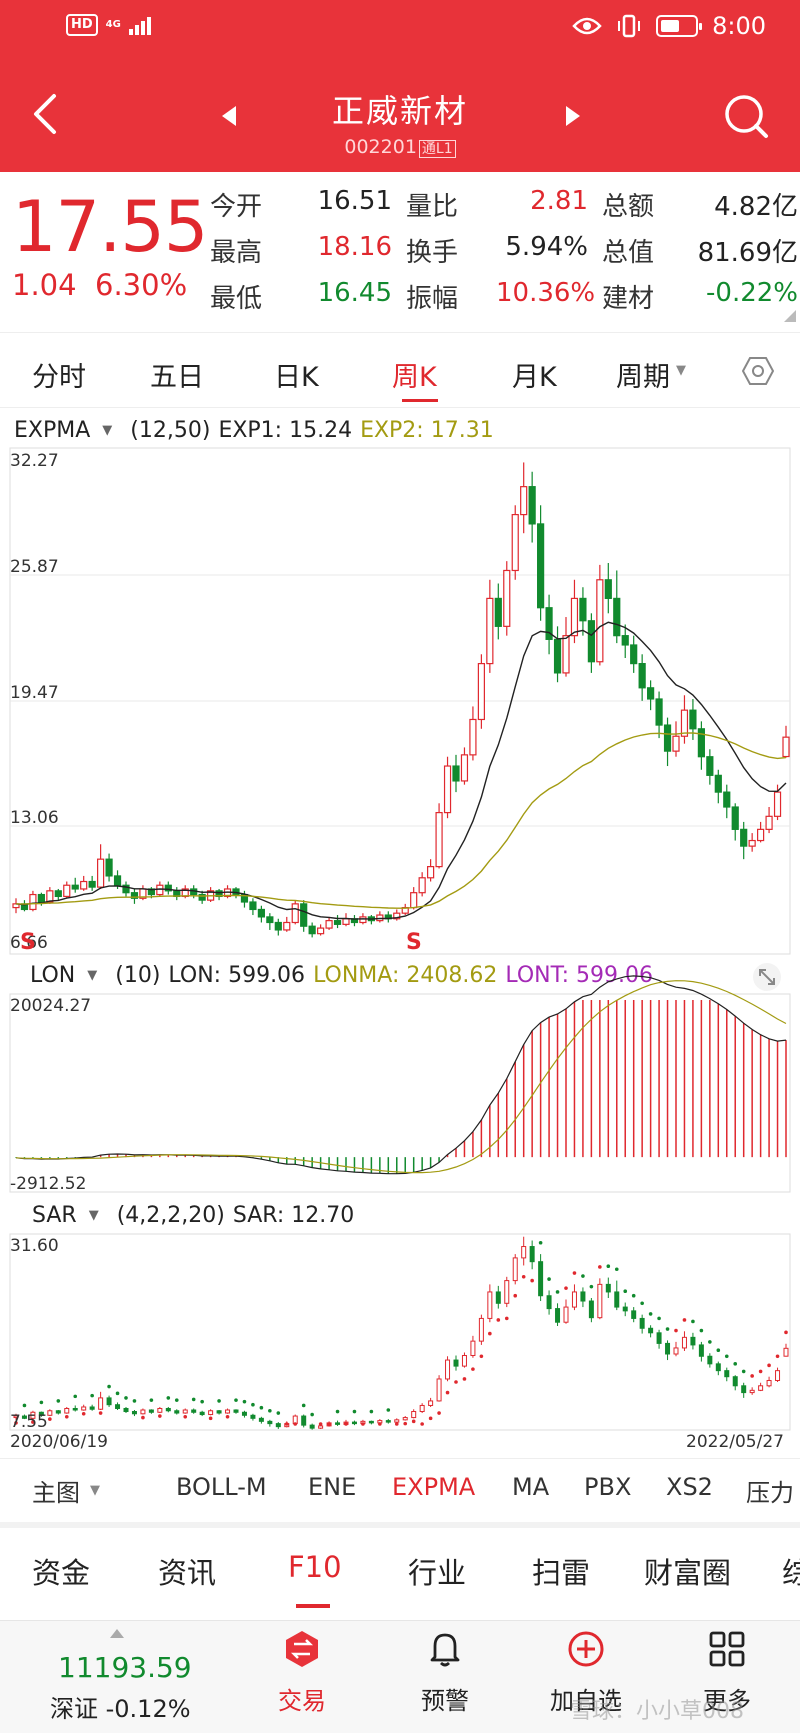 The height and width of the screenshot is (1733, 800). I want to click on nav-add-label: 加自选, so click(586, 1701).